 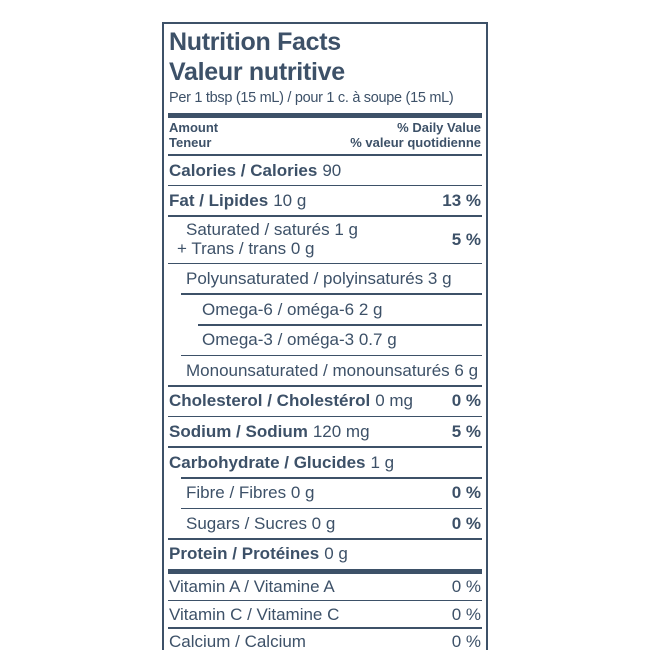 I want to click on saturated-label: Saturated / saturés 1 g, so click(x=272, y=230).